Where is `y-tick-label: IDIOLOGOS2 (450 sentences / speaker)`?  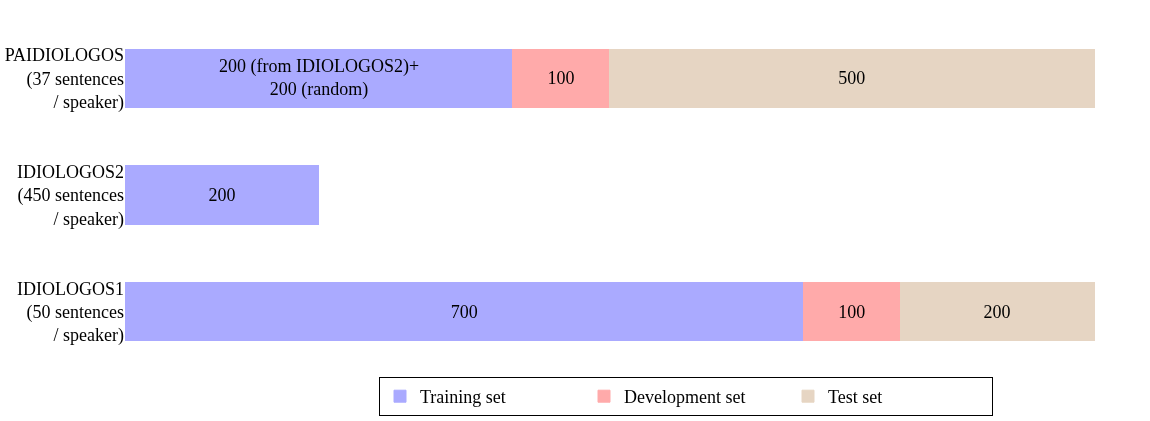 y-tick-label: IDIOLOGOS2 (450 sentences / speaker) is located at coordinates (70, 195).